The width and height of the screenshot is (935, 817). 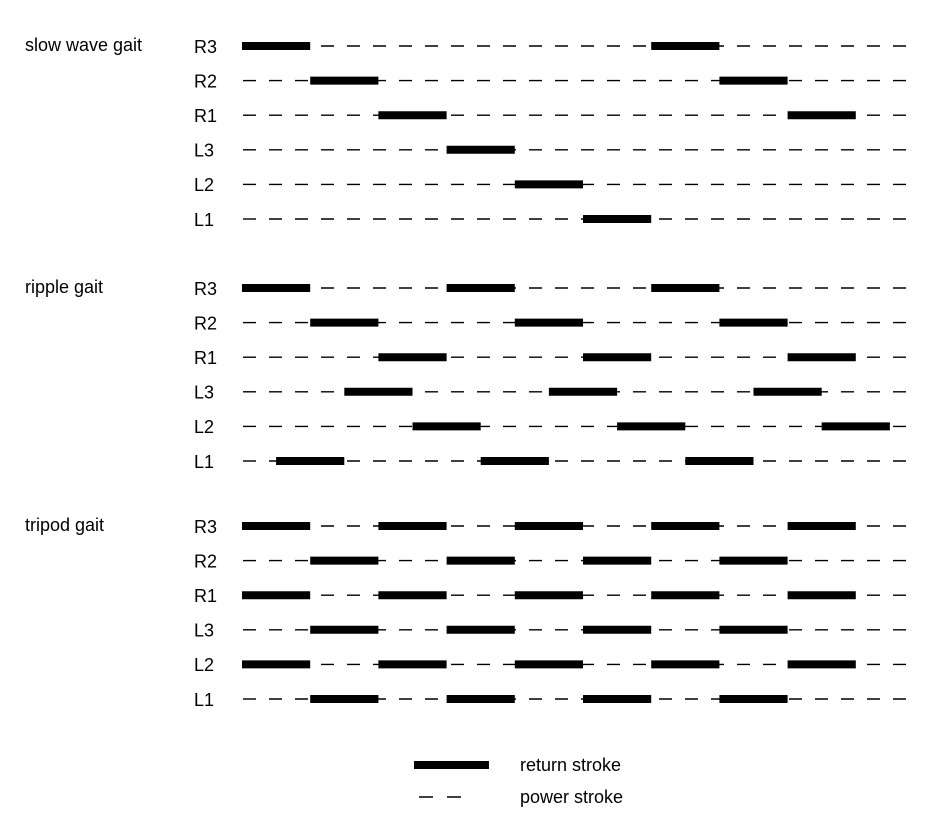 What do you see at coordinates (518, 781) in the screenshot?
I see `legend: return stroke power stroke` at bounding box center [518, 781].